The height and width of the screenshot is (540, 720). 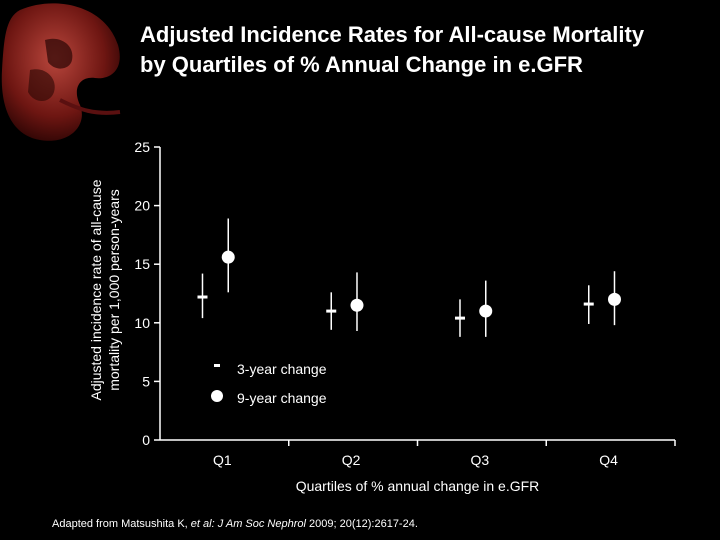 What do you see at coordinates (361, 524) in the screenshot?
I see `citation-suffix: 2009; 20(12):2617-24.` at bounding box center [361, 524].